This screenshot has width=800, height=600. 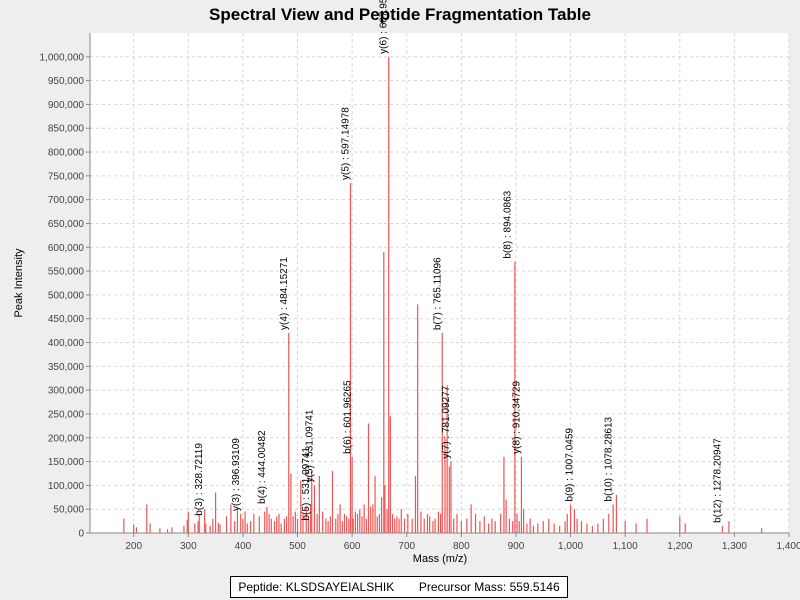 I want to click on legend-precursor-mass: Precursor Mass: 559.5146, so click(x=489, y=587).